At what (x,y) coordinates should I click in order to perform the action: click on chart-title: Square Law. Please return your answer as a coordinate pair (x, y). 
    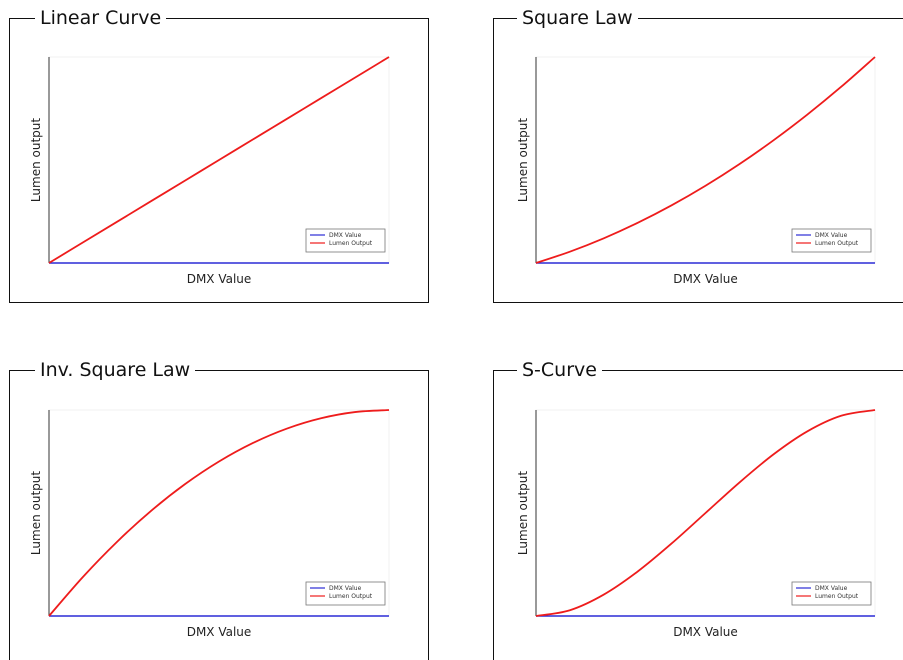
    Looking at the image, I should click on (577, 18).